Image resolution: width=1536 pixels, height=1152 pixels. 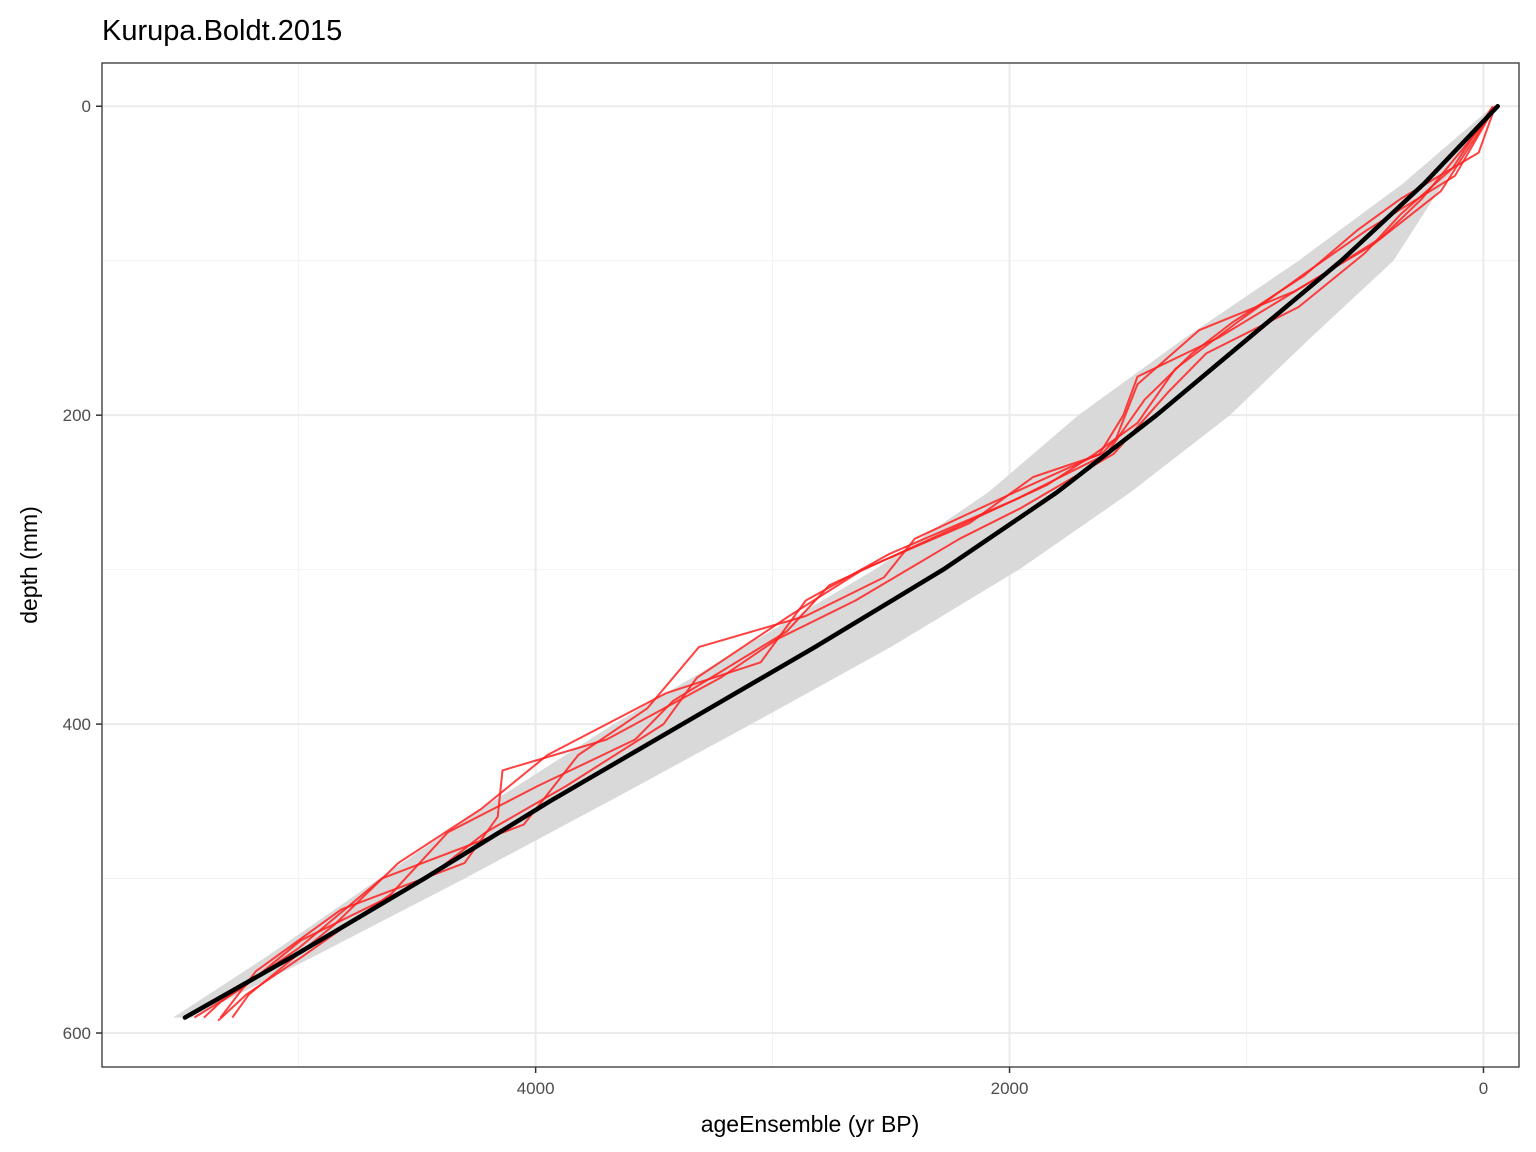 What do you see at coordinates (222, 31) in the screenshot?
I see `chart-title: Kurupa.Boldt.2015` at bounding box center [222, 31].